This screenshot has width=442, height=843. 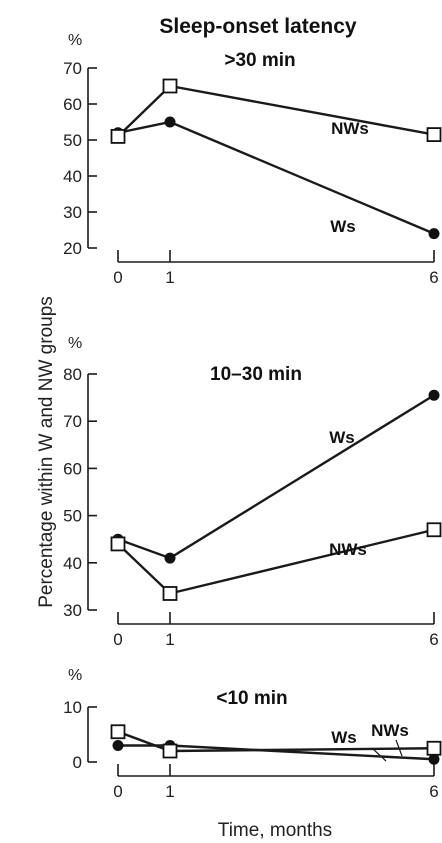 I want to click on x-axis-label: Time, months, so click(x=275, y=830).